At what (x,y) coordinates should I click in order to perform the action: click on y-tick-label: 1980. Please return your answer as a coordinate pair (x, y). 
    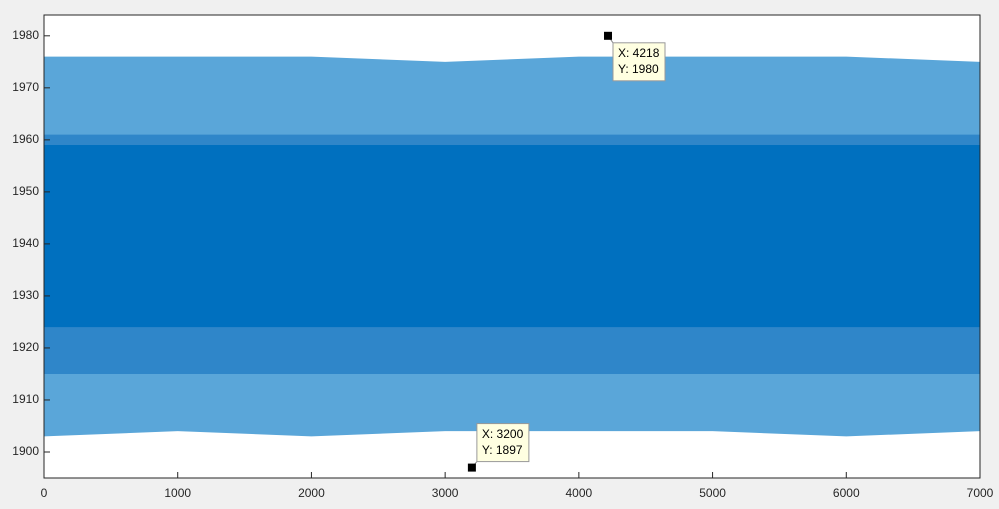
    Looking at the image, I should click on (25, 35).